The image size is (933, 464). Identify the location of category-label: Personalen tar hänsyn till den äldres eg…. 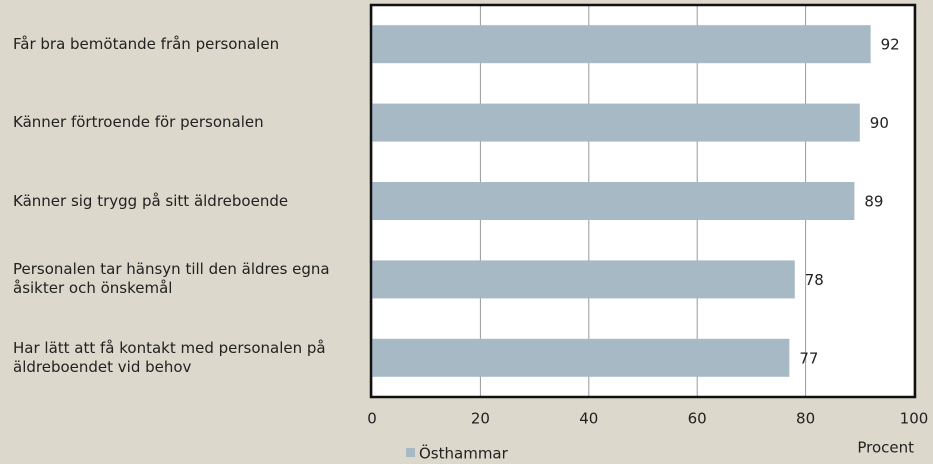
(171, 279).